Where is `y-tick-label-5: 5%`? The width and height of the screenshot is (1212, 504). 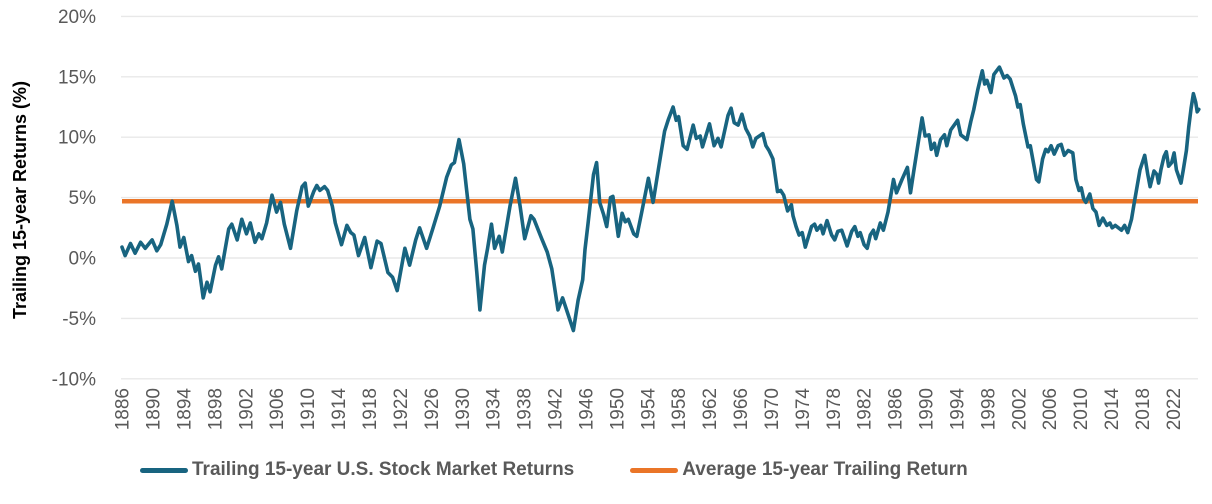 y-tick-label-5: 5% is located at coordinates (83, 198).